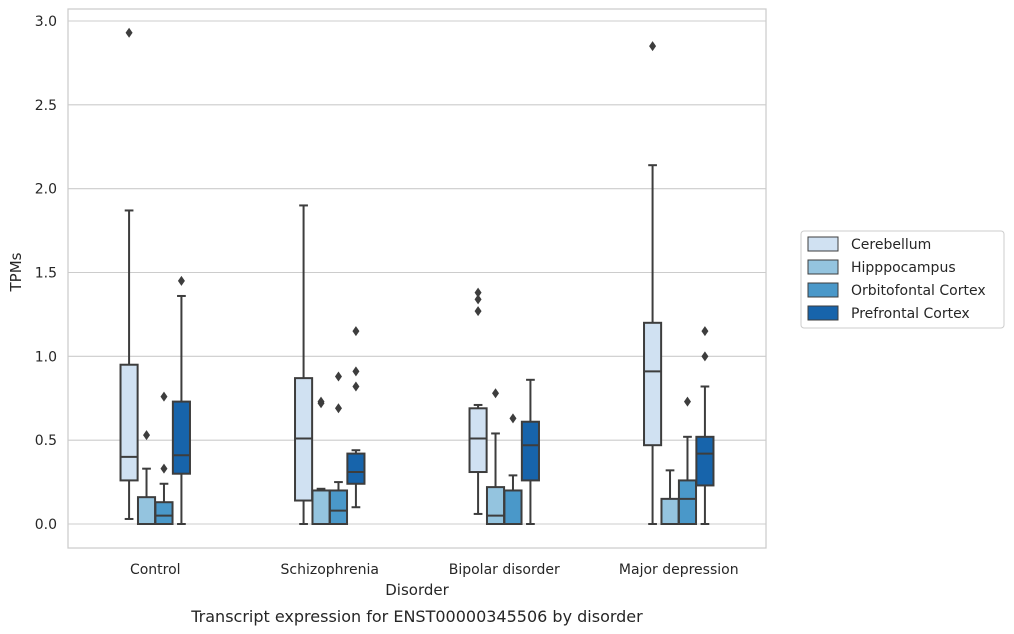  I want to click on x-tick-label: Major depression, so click(679, 570).